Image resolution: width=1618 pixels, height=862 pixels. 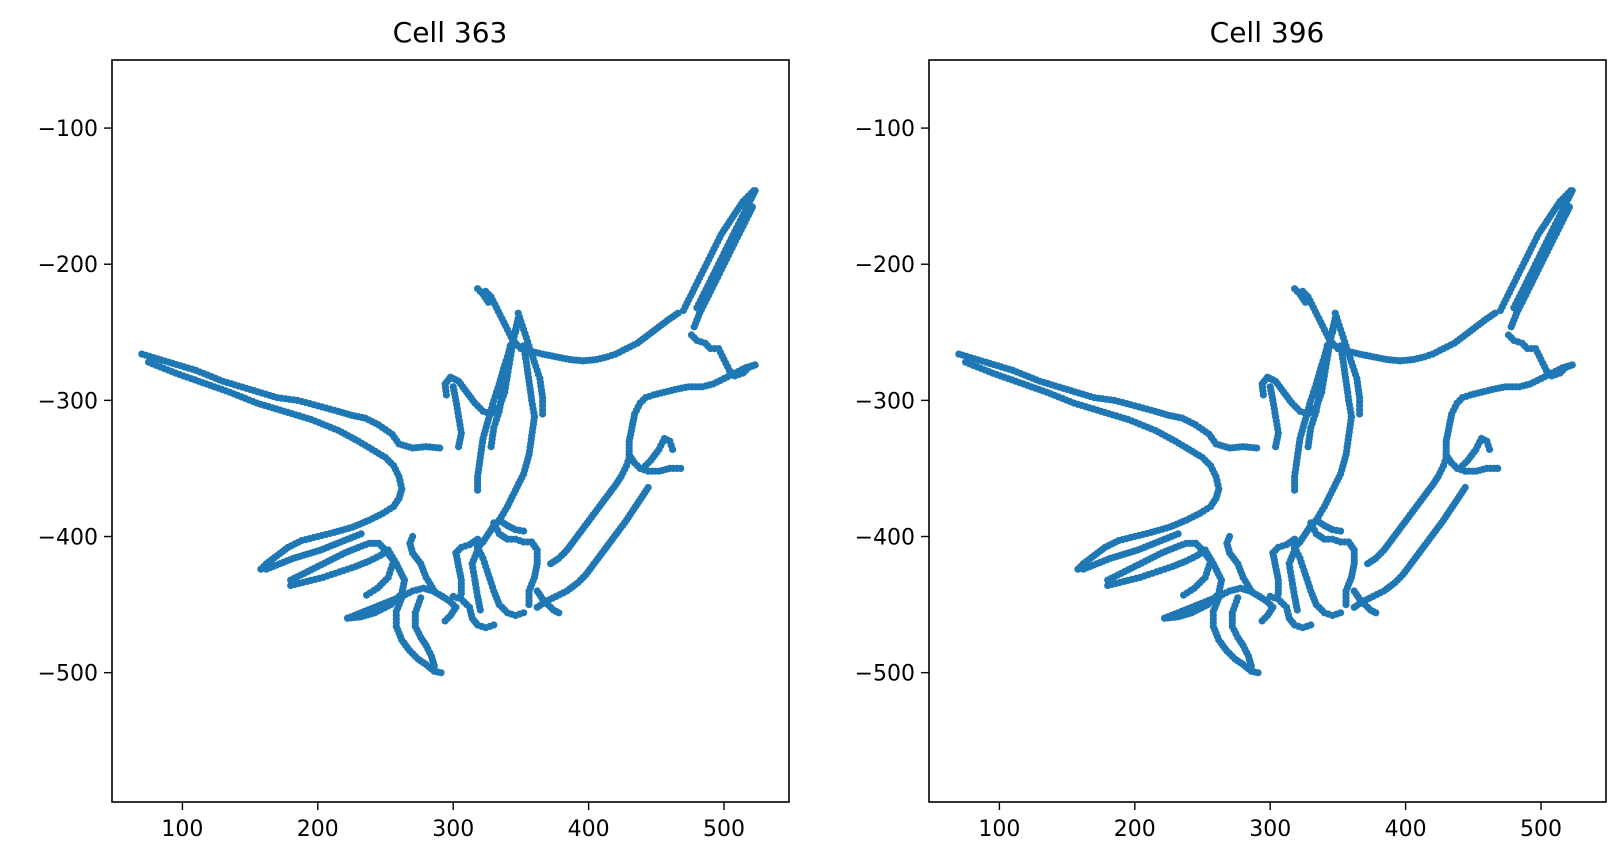 What do you see at coordinates (1267, 32) in the screenshot?
I see `chart-title: Cell 396` at bounding box center [1267, 32].